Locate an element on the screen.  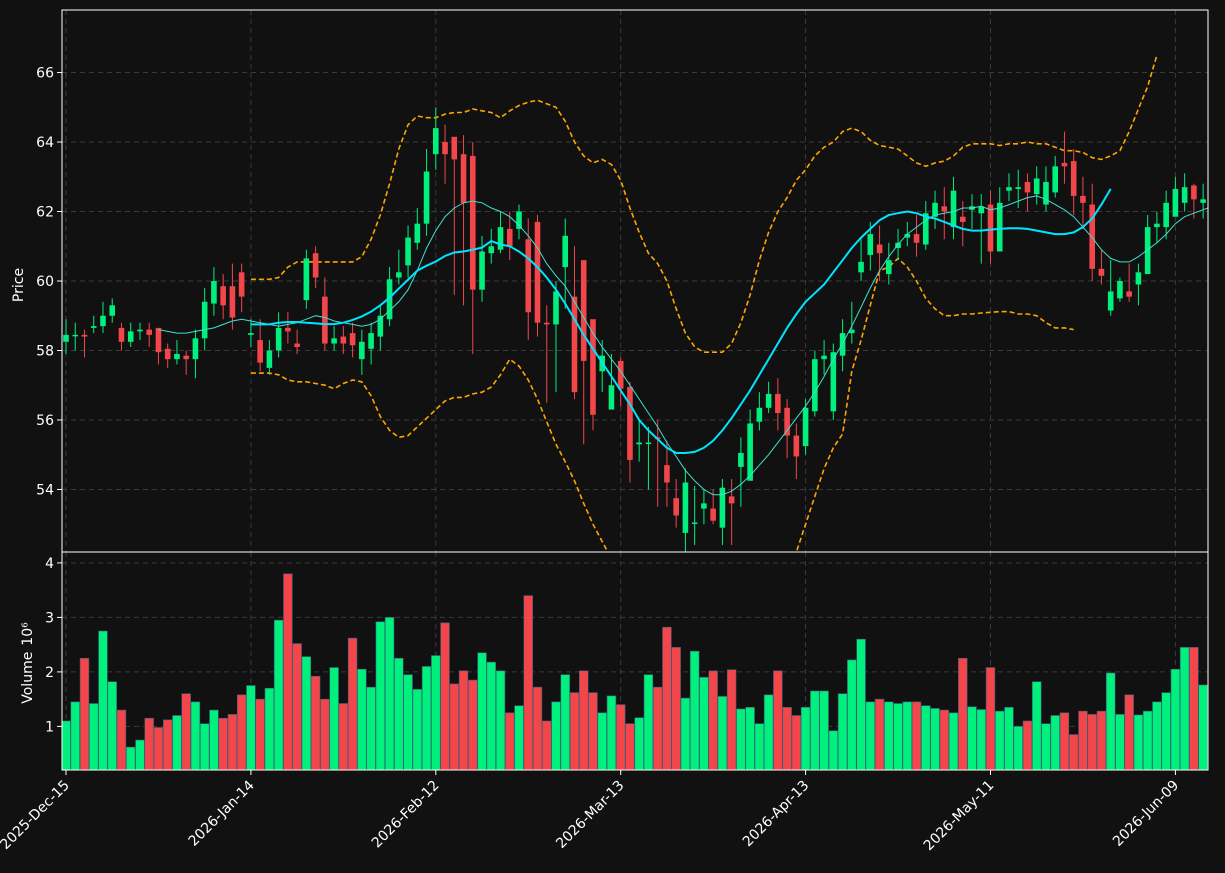
volume-y-tick-label: 1 is located at coordinates (49, 727).